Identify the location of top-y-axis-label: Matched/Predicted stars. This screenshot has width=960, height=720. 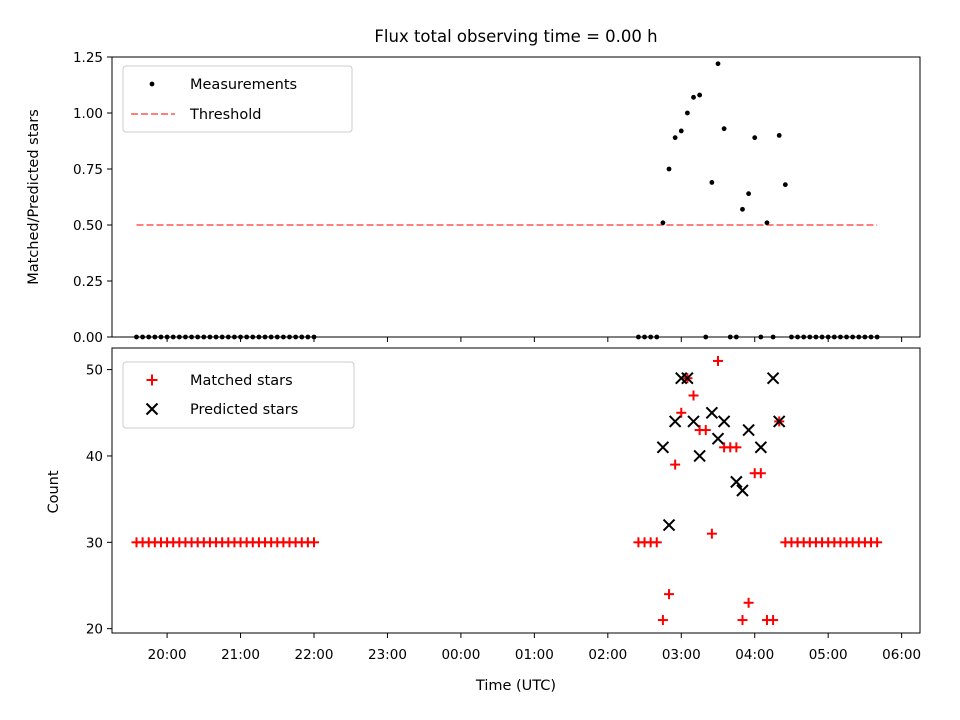
(34, 197).